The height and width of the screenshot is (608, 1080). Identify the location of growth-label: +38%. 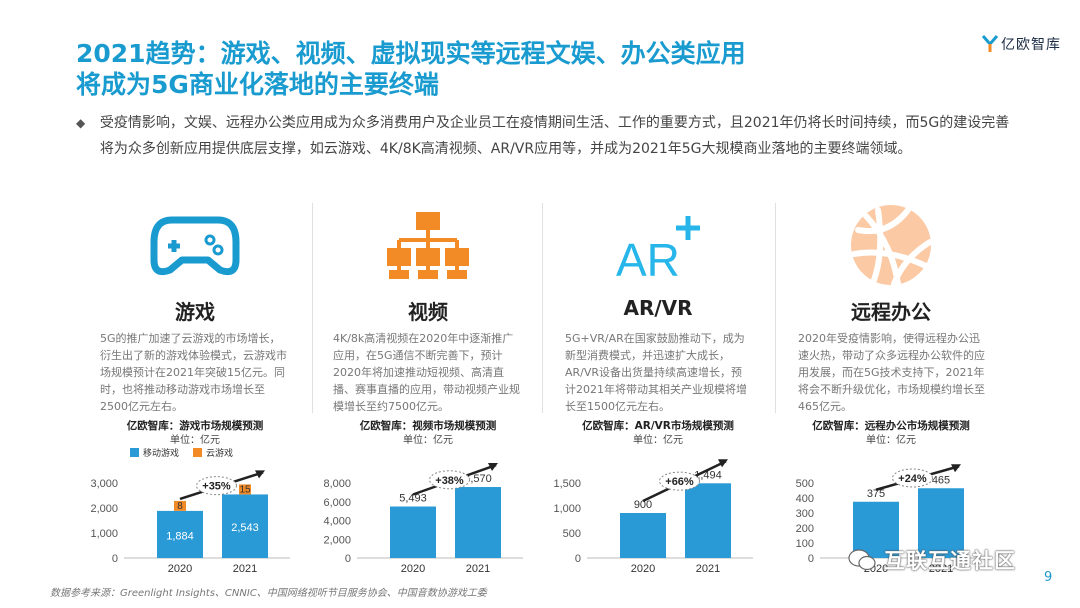
(449, 481).